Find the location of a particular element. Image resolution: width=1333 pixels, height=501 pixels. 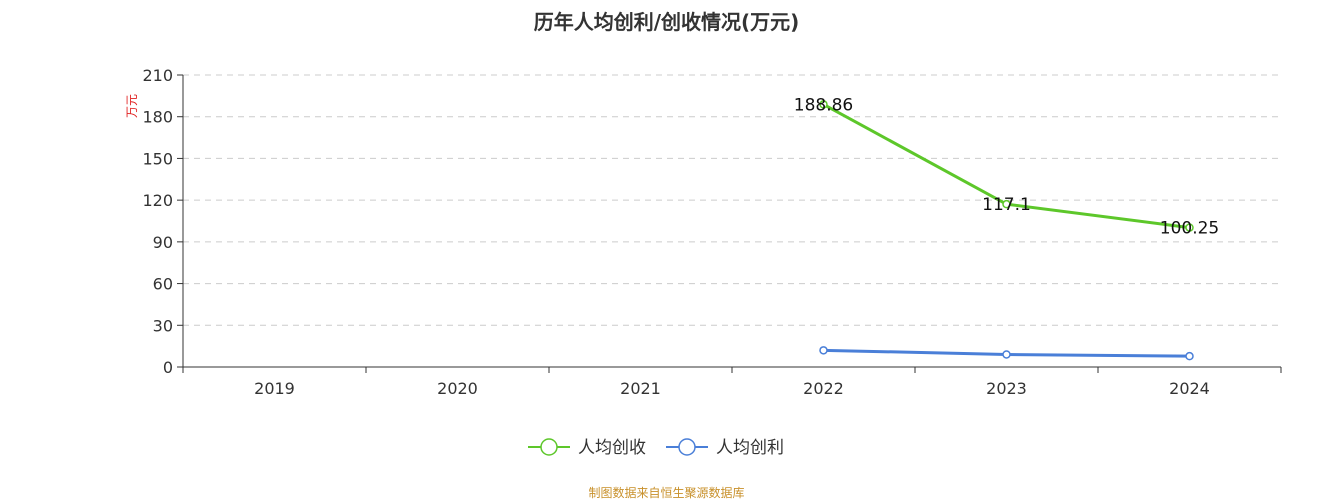

y-tick-label: 90 is located at coordinates (163, 242).